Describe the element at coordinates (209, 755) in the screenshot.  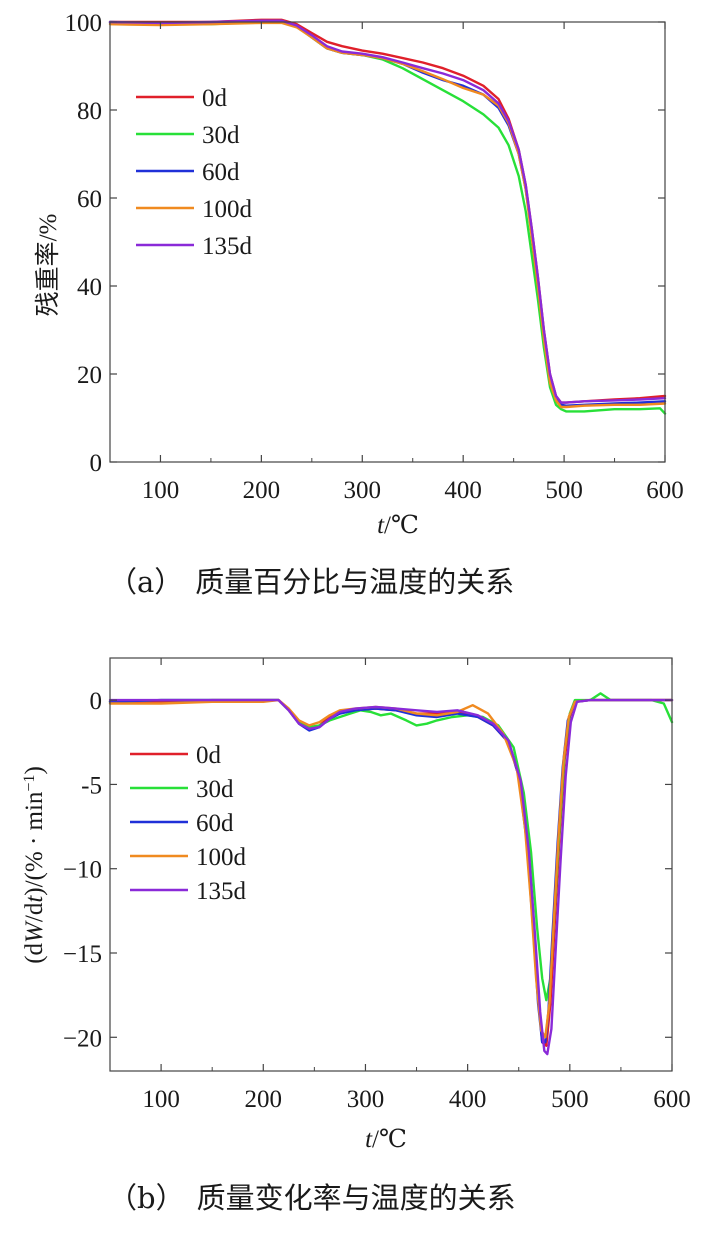
I see `chart-b-legend-label-0d: 0d` at that location.